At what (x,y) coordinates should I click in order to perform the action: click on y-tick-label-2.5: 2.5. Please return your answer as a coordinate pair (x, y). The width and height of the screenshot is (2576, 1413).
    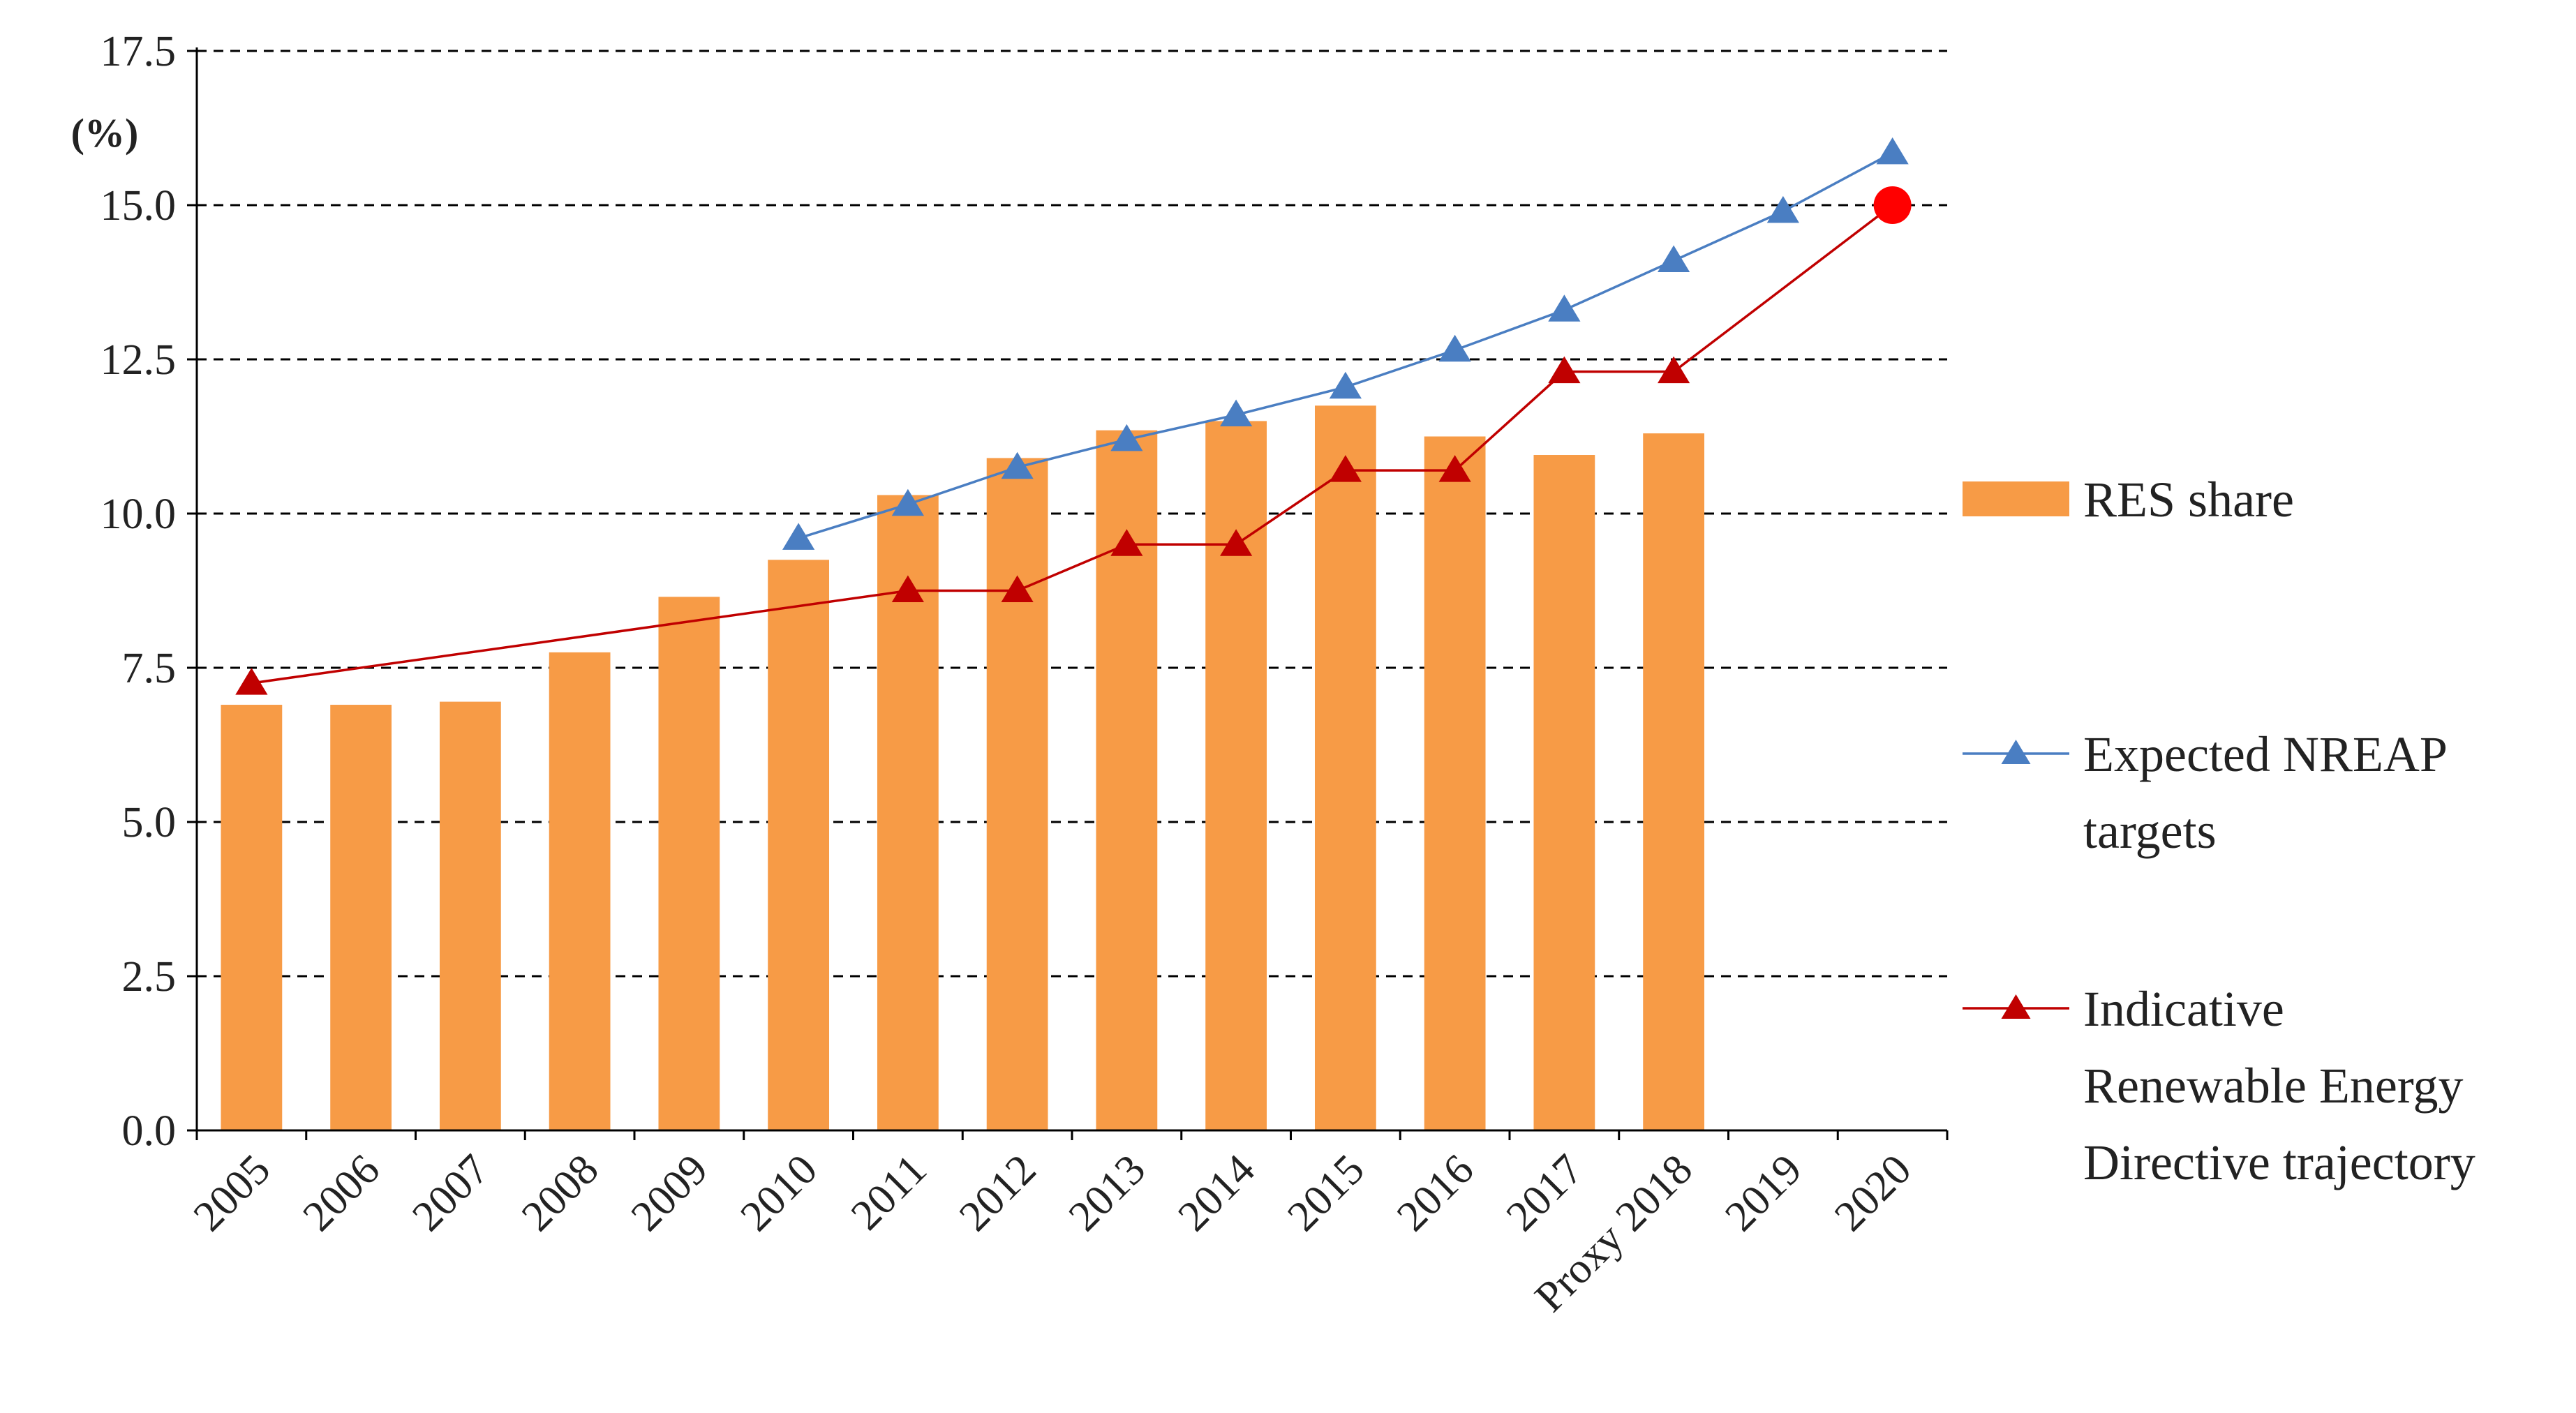
    Looking at the image, I should click on (149, 977).